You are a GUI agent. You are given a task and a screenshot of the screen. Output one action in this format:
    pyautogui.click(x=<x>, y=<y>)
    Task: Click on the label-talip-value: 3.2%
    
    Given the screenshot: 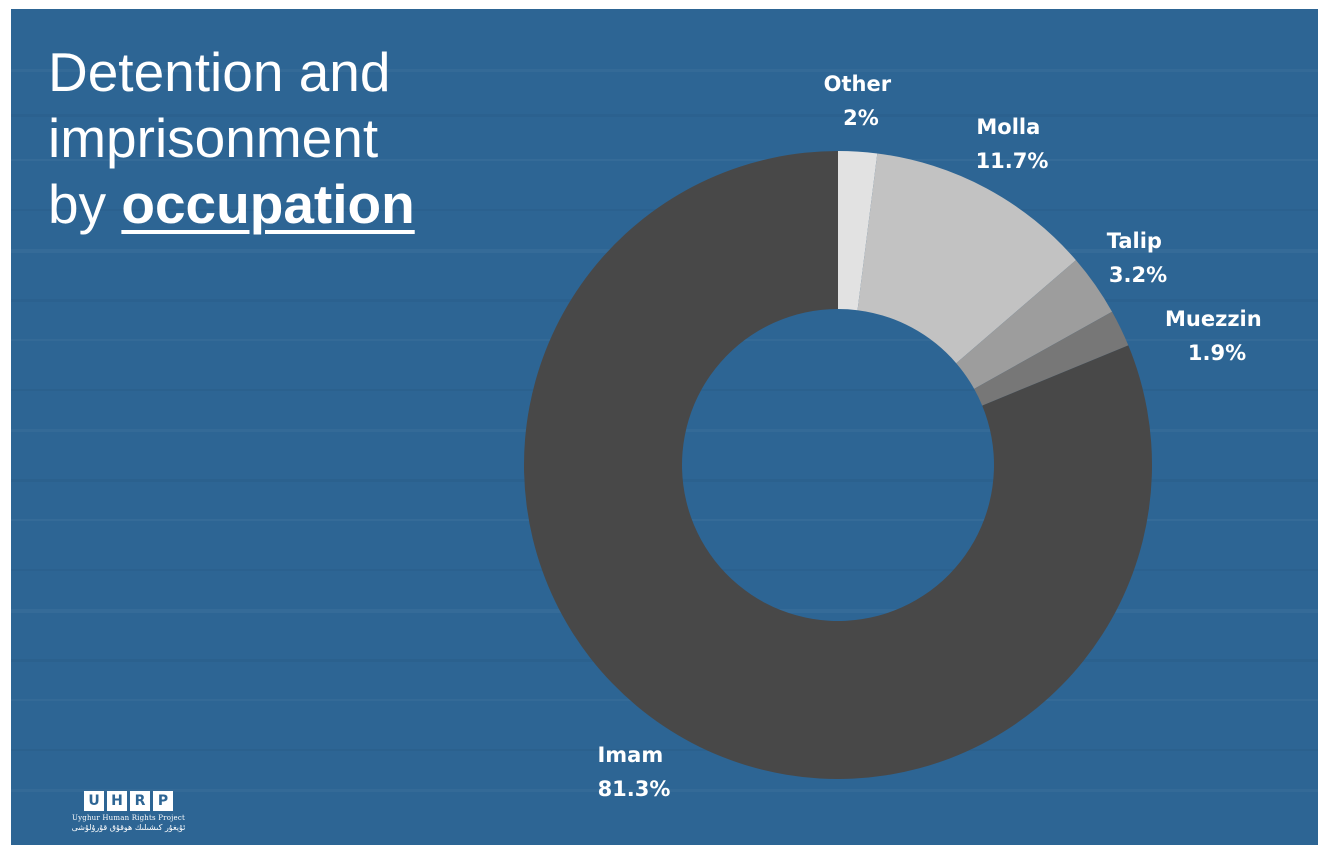 What is the action you would take?
    pyautogui.click(x=1138, y=275)
    